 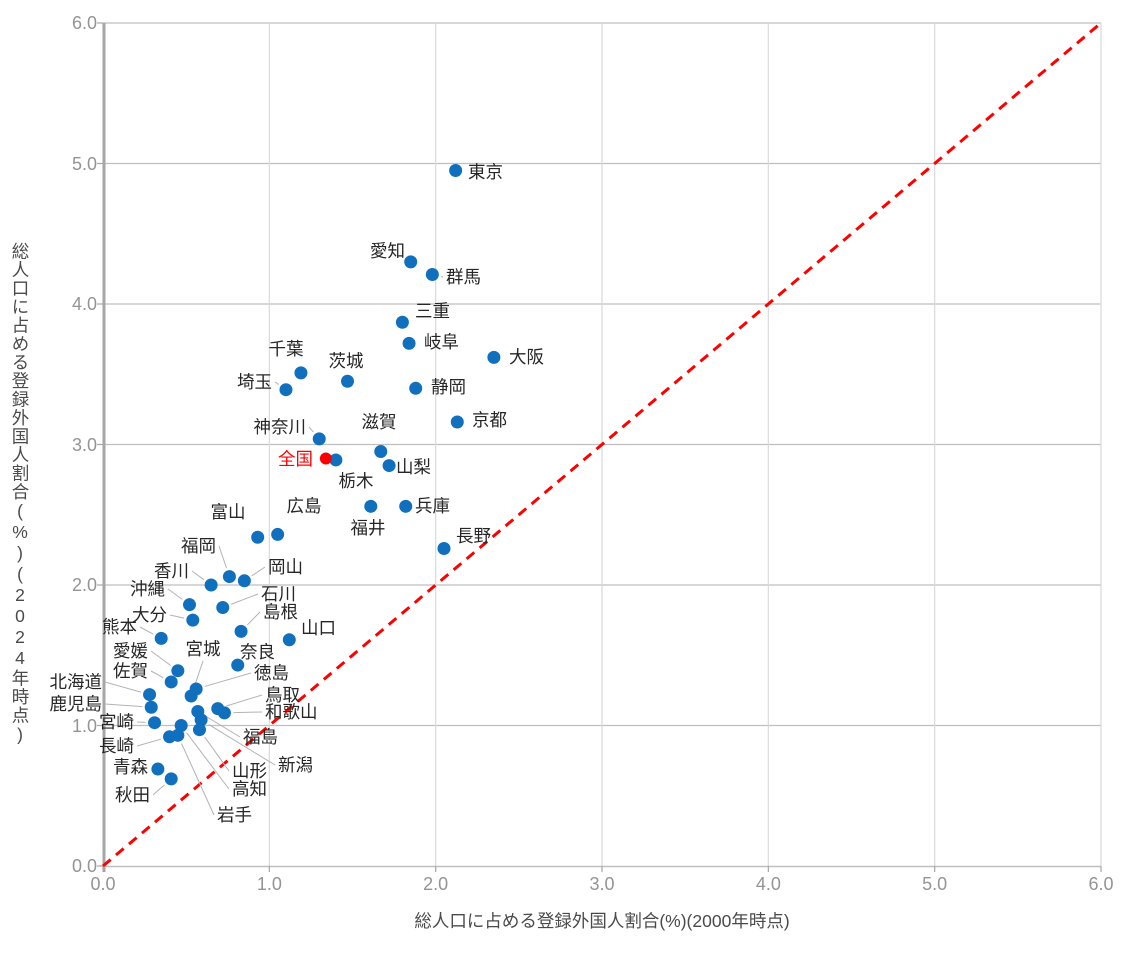 I want to click on y-axis-tick-label: 3.0, so click(x=84, y=444).